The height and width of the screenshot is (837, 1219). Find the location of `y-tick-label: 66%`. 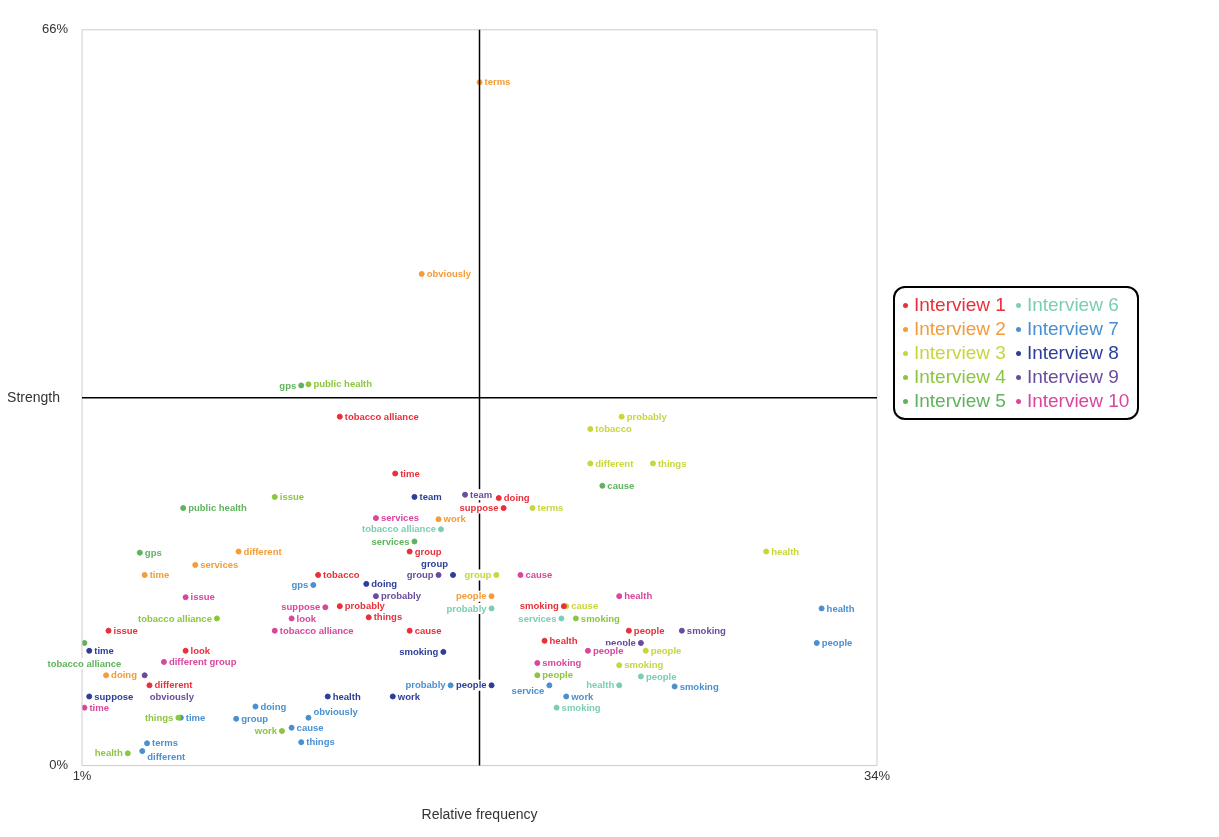

y-tick-label: 66% is located at coordinates (55, 29).